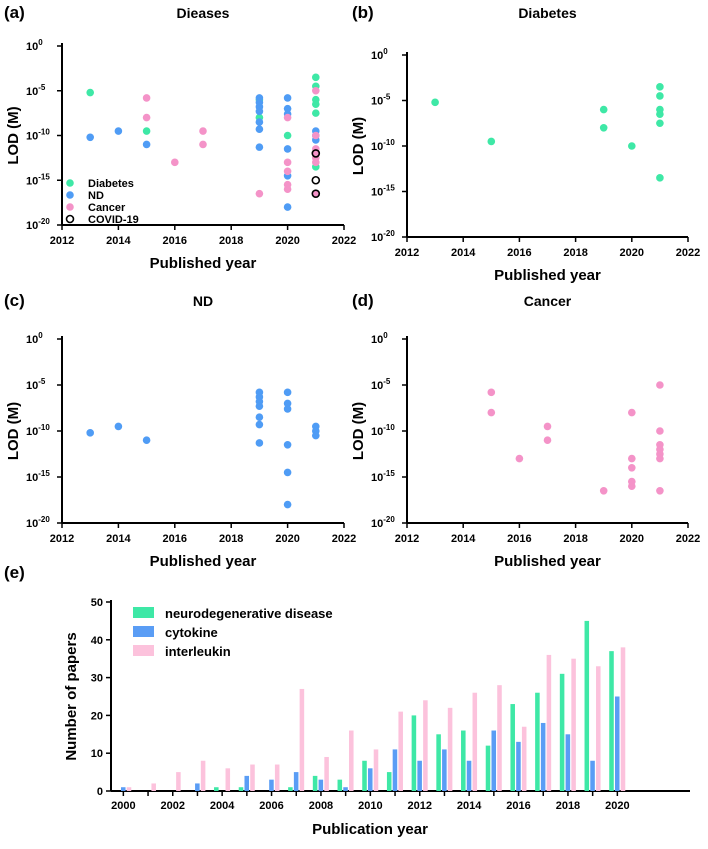 This screenshot has height=849, width=708. Describe the element at coordinates (107, 208) in the screenshot. I see `legend-label: Cancer` at that location.